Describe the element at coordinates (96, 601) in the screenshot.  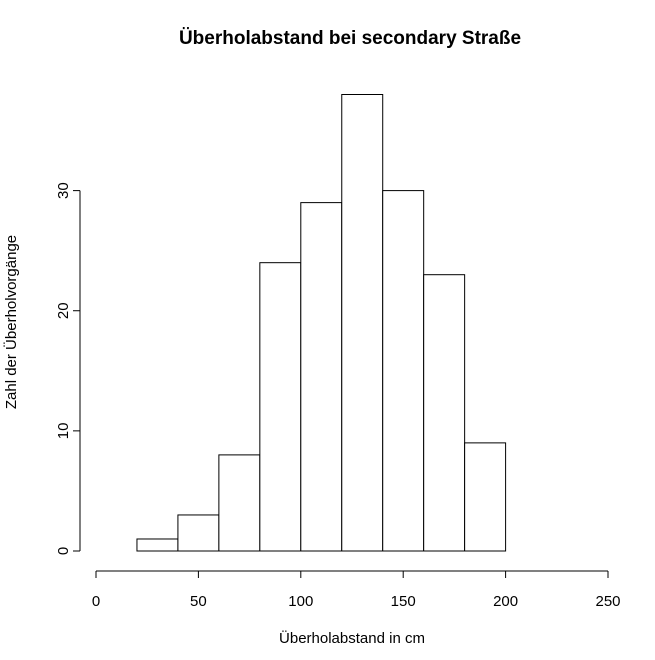
I see `x-tick-label: 0` at that location.